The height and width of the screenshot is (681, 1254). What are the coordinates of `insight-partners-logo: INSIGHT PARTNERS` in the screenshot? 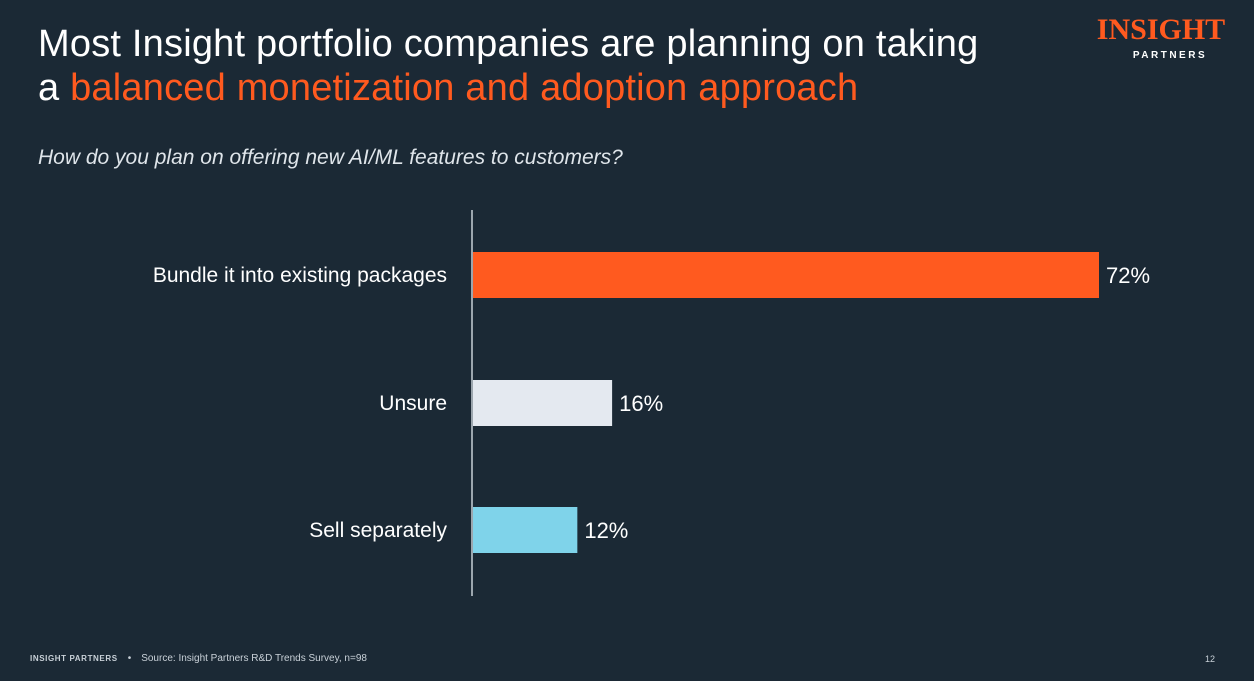 It's located at (1161, 37).